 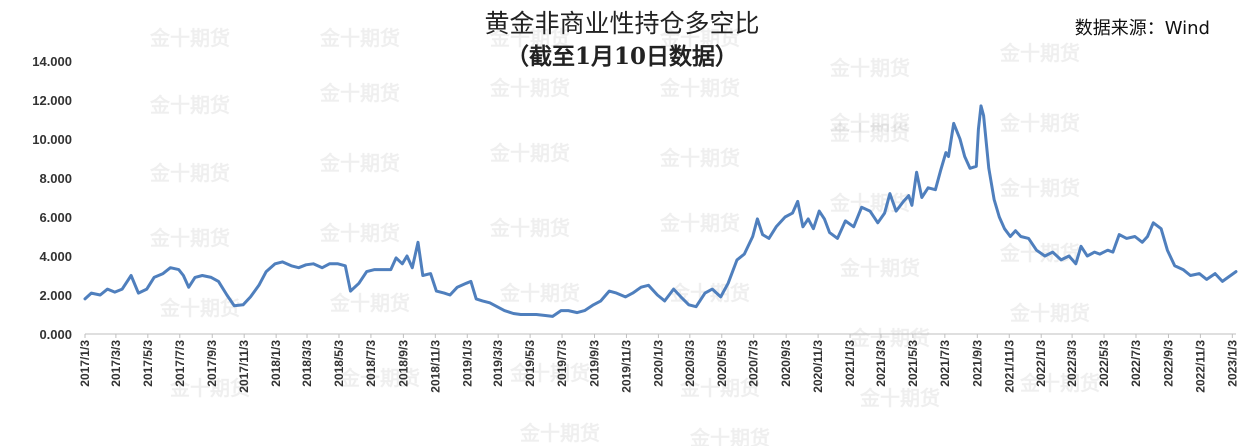 What do you see at coordinates (913, 363) in the screenshot?
I see `x-tick-label: 2021/5/3` at bounding box center [913, 363].